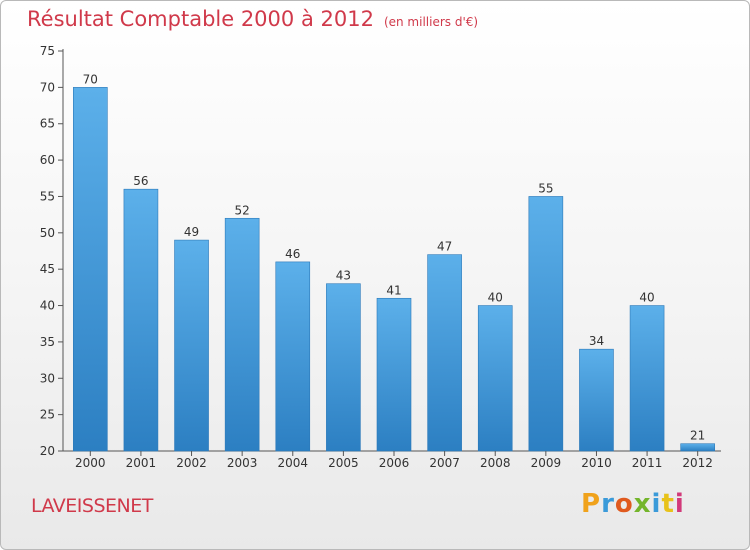  Describe the element at coordinates (47, 196) in the screenshot. I see `y-tick-label: 55` at that location.